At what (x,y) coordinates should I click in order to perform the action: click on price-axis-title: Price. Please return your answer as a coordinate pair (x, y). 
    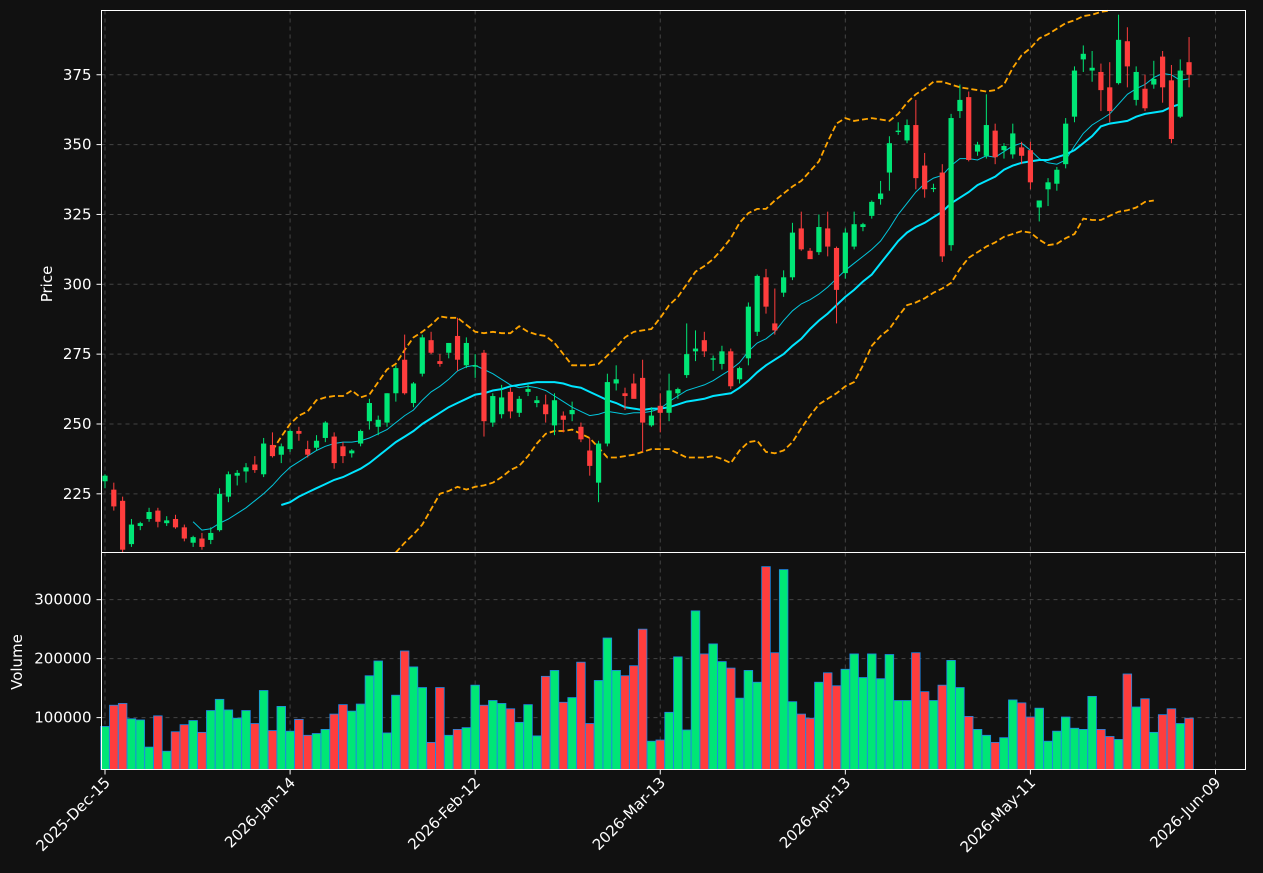
    Looking at the image, I should click on (47, 284).